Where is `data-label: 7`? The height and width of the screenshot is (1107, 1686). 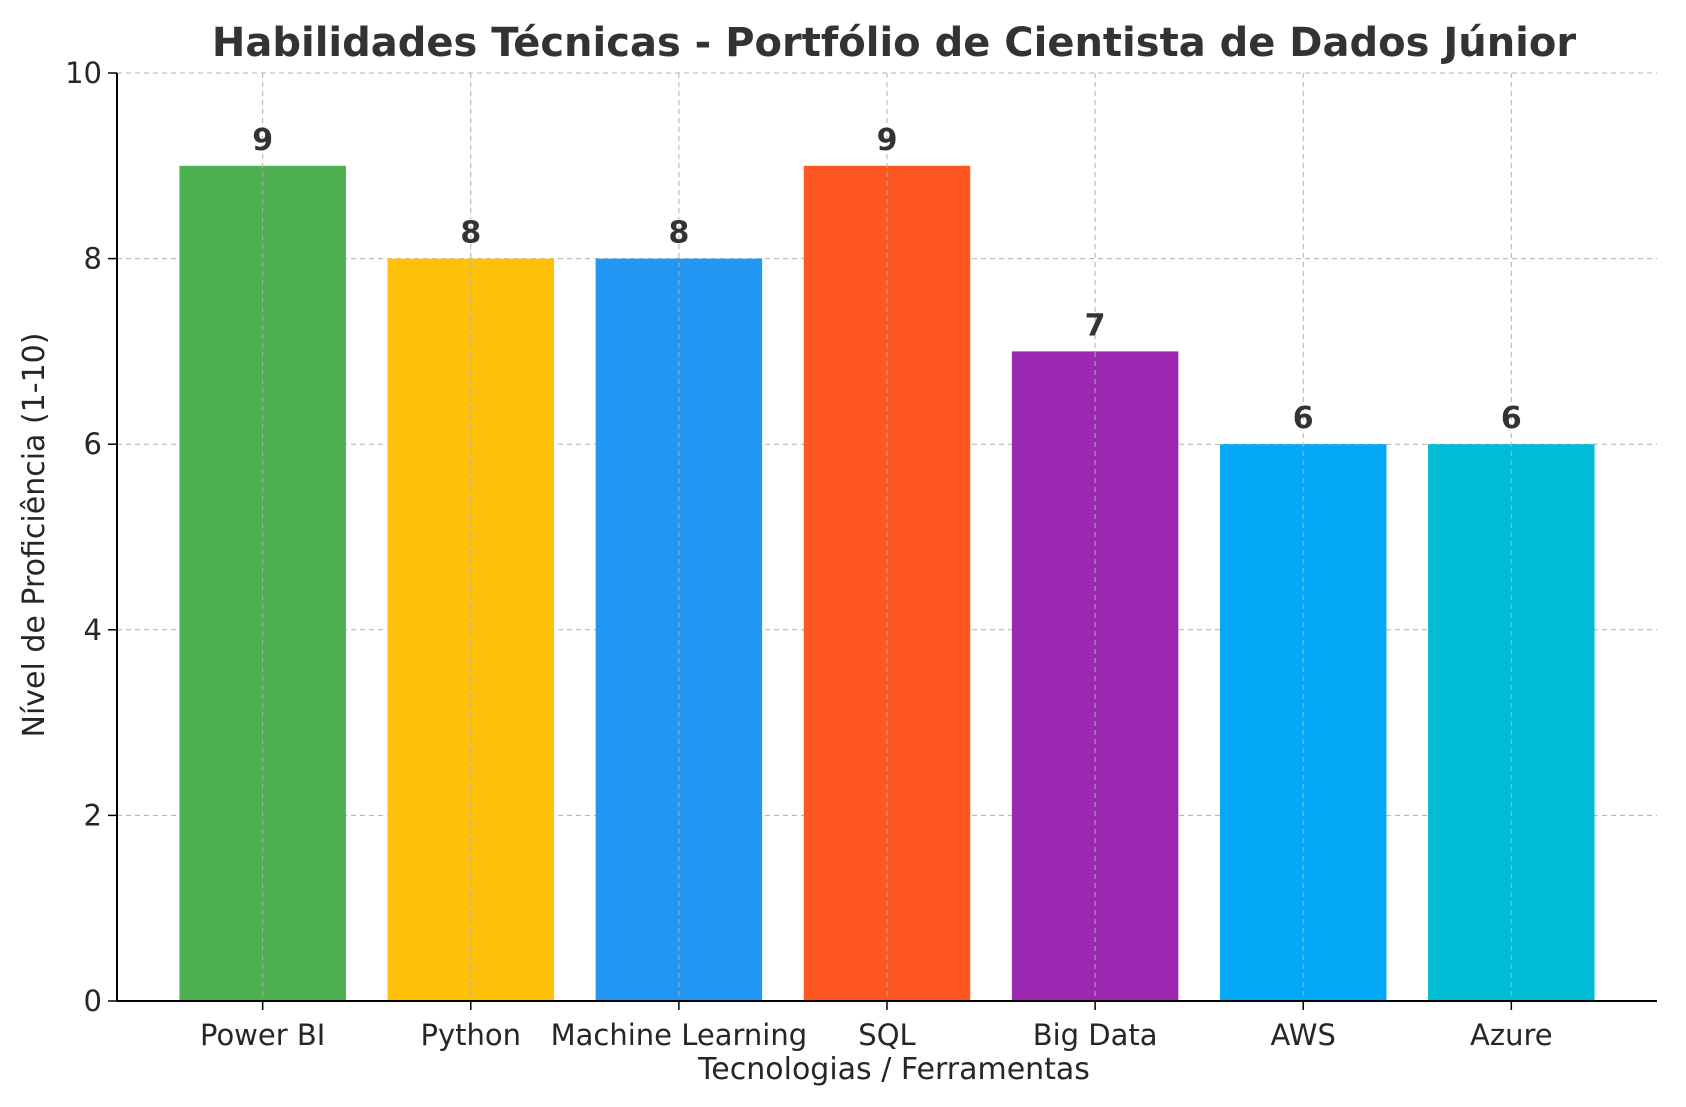
data-label: 7 is located at coordinates (1095, 325).